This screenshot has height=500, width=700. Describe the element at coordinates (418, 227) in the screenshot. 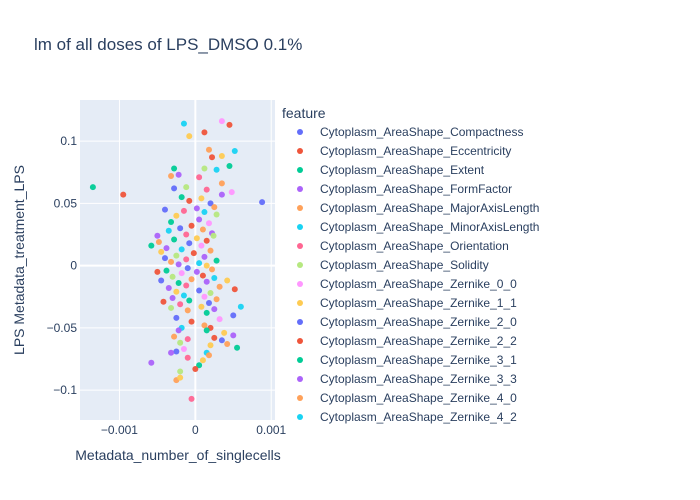

I see `legend-entry: Cytoplasm_AreaShape_MinorAxisLength` at that location.